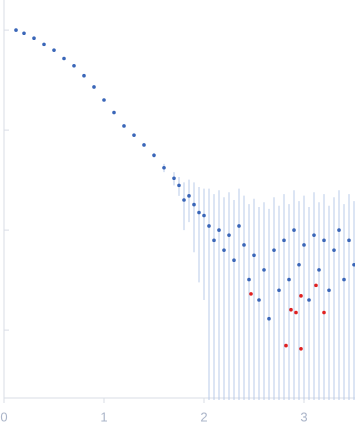 Image resolution: width=355 pixels, height=442 pixels. Describe the element at coordinates (3, 416) in the screenshot. I see `x-tick-label: 0` at that location.